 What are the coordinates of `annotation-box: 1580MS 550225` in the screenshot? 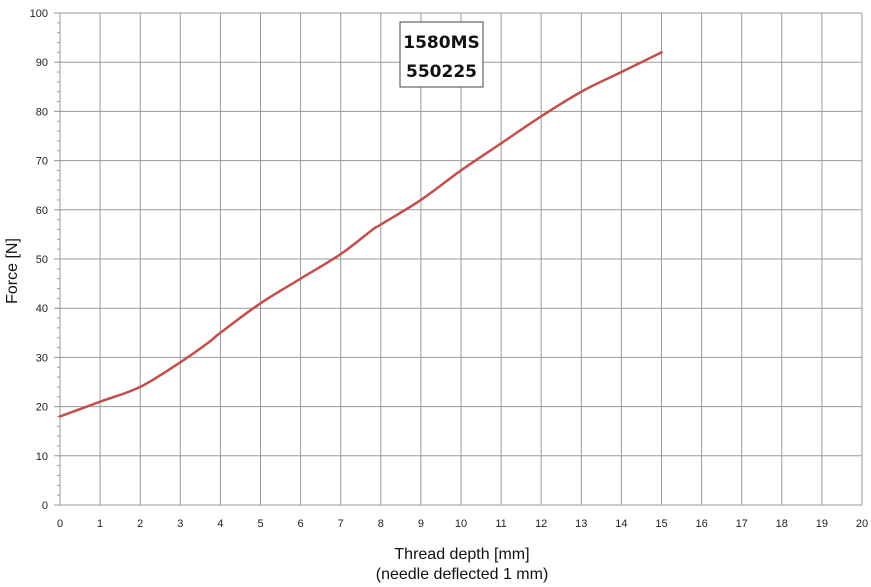 It's located at (441, 54).